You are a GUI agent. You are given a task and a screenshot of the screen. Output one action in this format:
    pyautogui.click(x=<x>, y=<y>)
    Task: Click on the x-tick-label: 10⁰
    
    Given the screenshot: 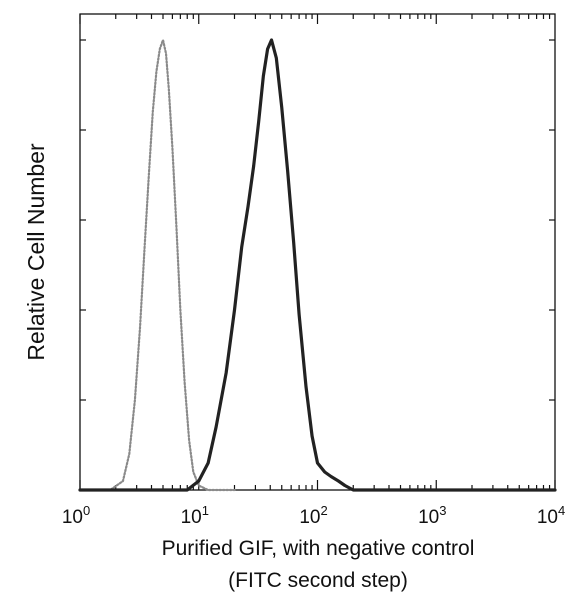 What is the action you would take?
    pyautogui.click(x=76, y=515)
    